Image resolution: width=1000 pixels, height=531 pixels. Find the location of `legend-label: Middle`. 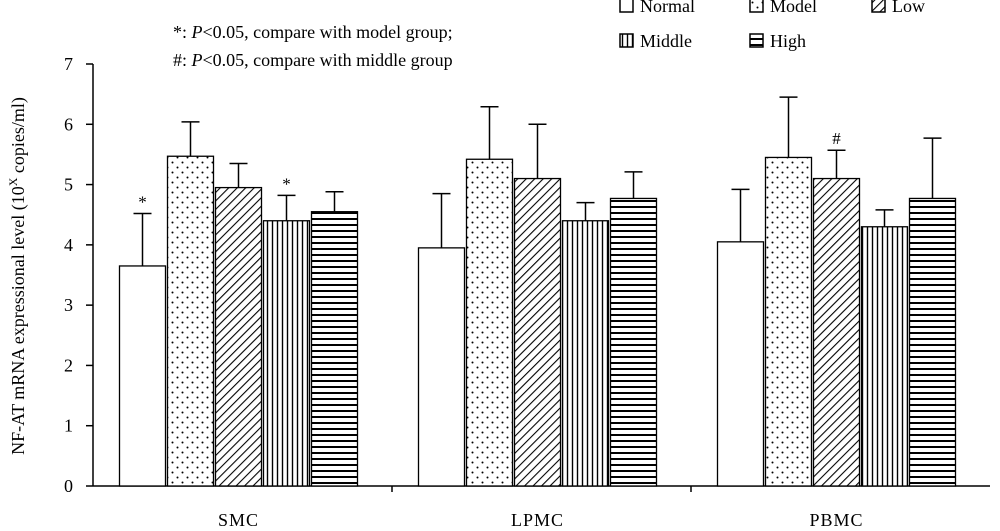

legend-label: Middle is located at coordinates (666, 41).